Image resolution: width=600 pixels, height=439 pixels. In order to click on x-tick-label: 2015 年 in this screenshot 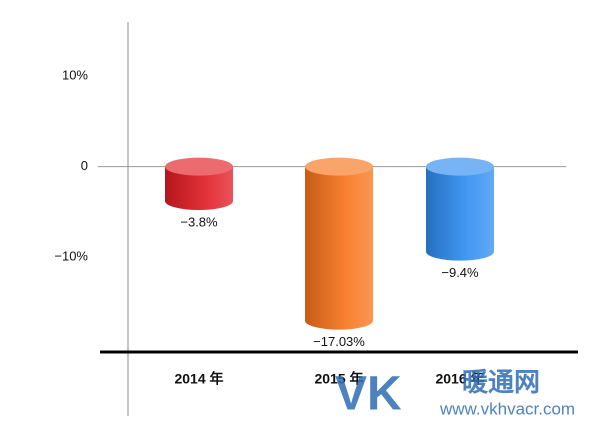, I will do `click(338, 379)`.